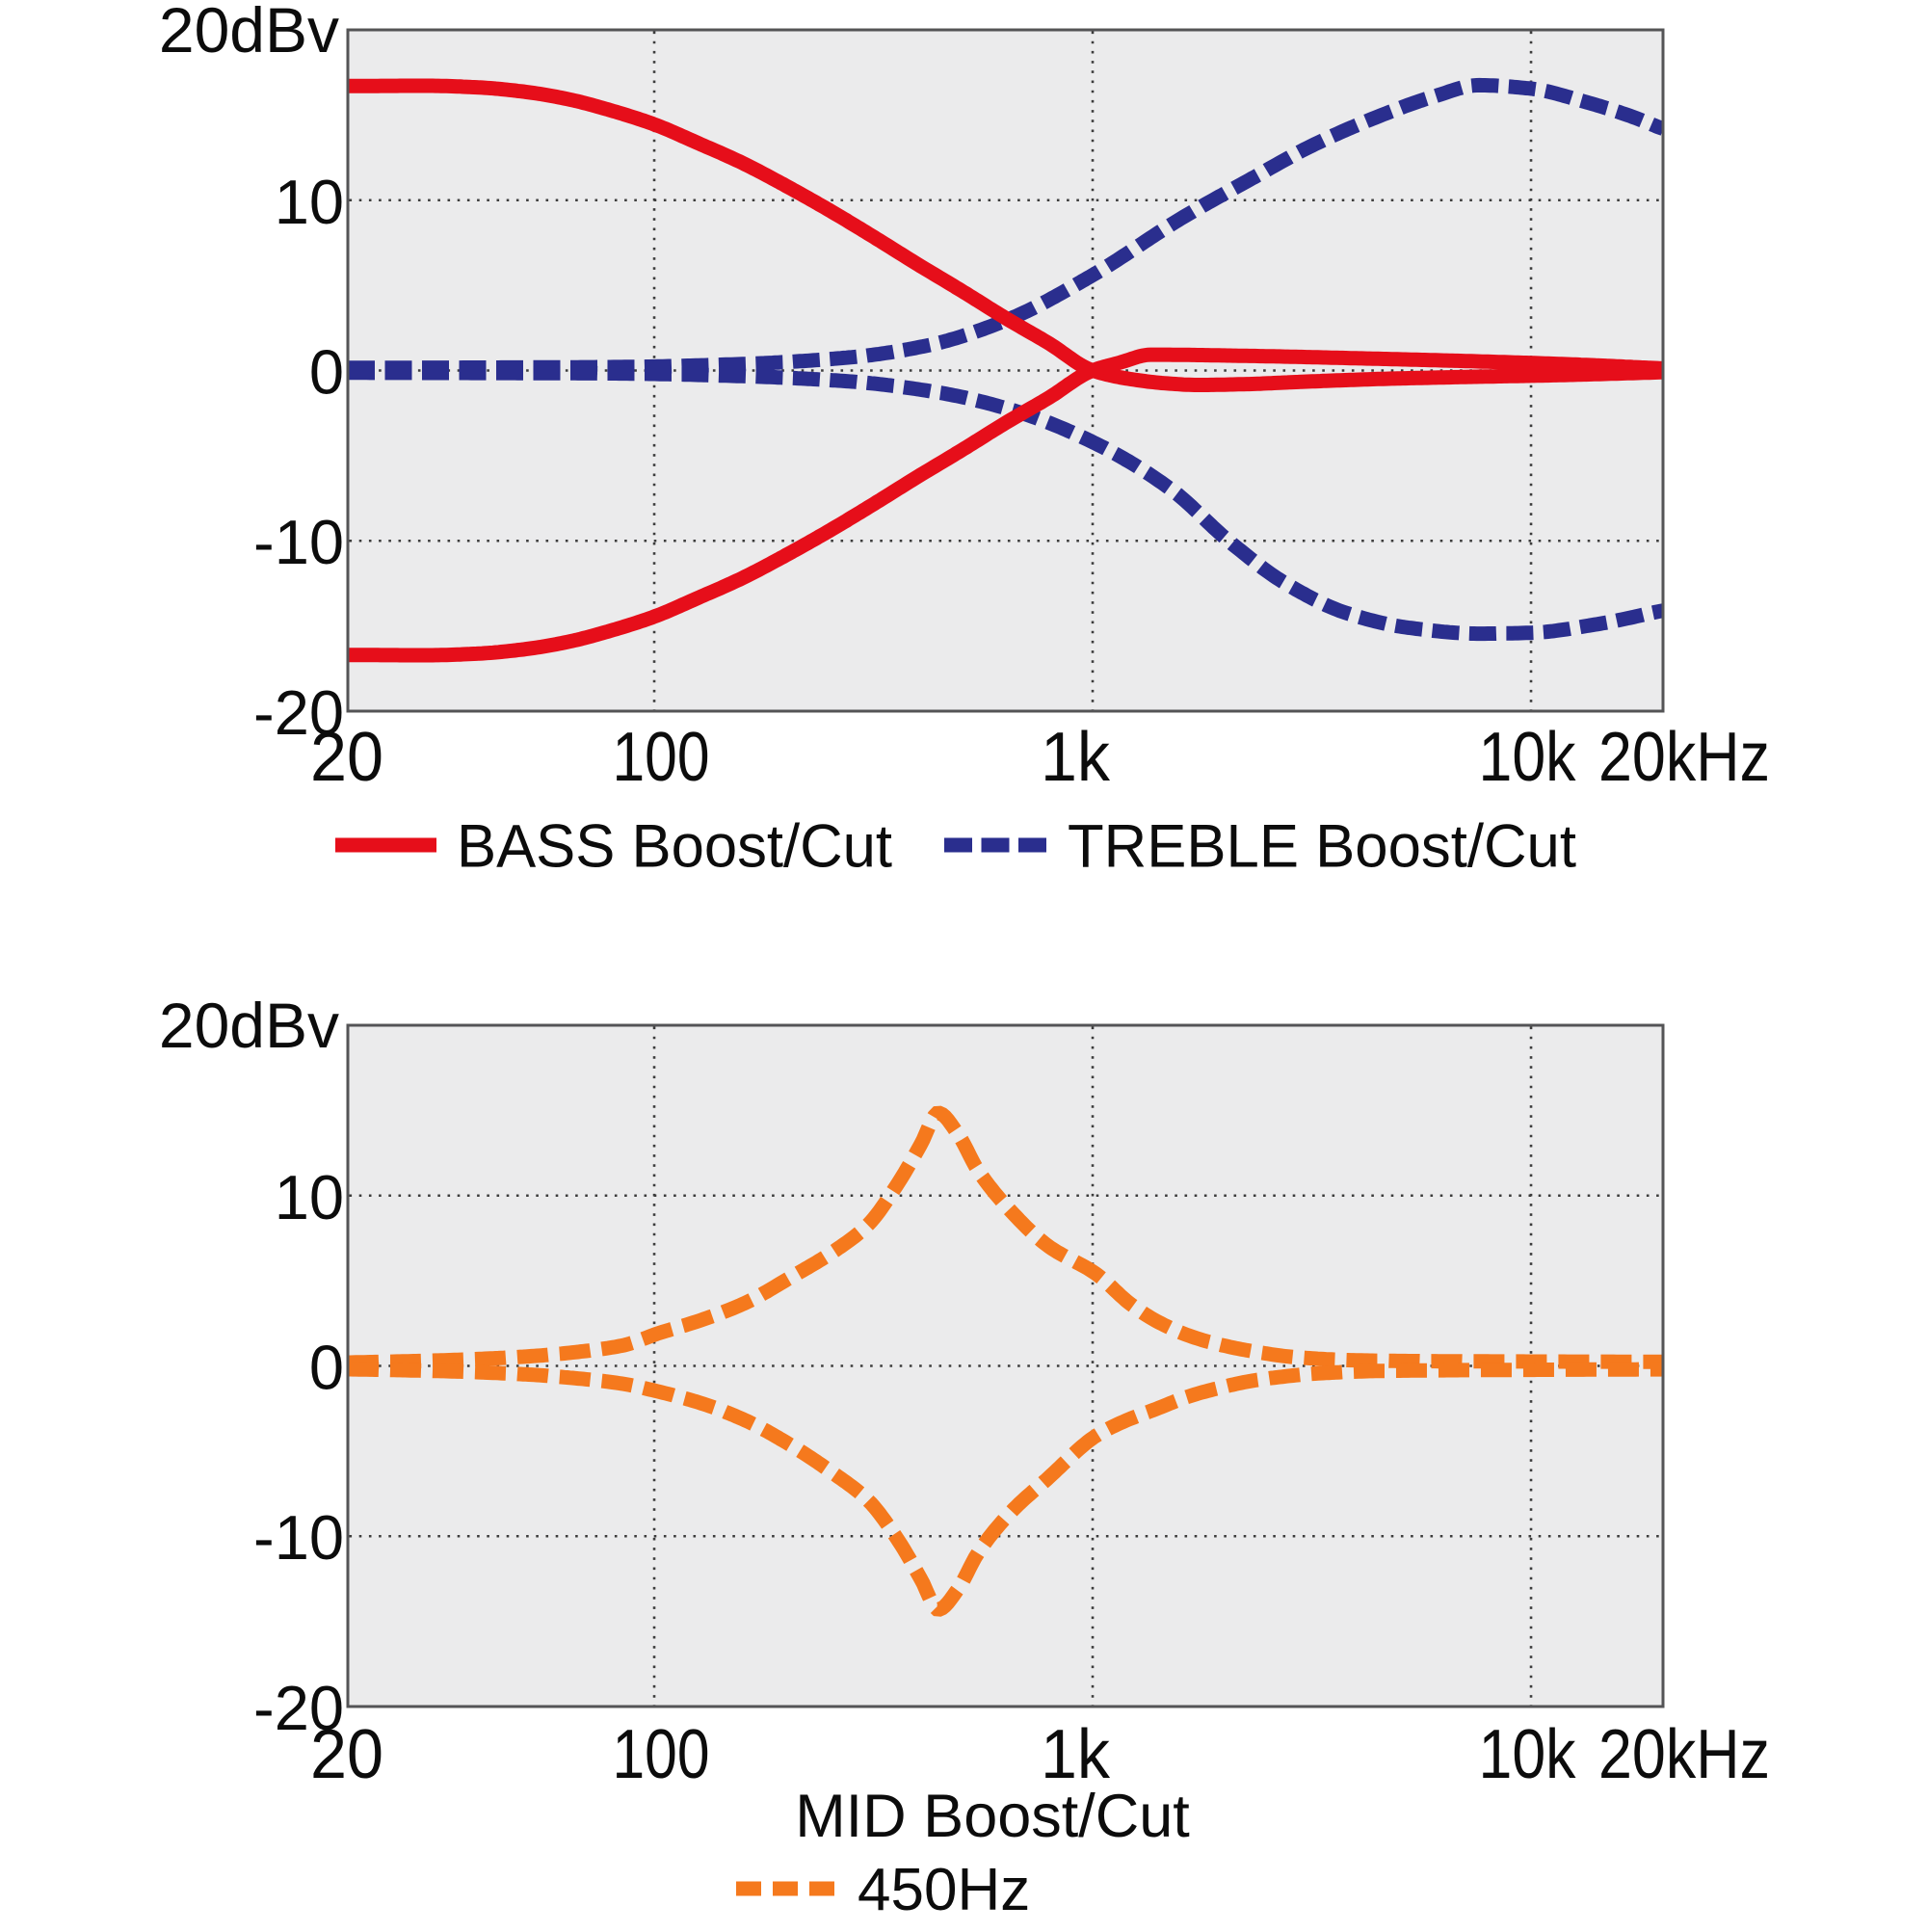 The image size is (1927, 1932). What do you see at coordinates (675, 847) in the screenshot?
I see `svg-text: BASS Boost/Cut` at bounding box center [675, 847].